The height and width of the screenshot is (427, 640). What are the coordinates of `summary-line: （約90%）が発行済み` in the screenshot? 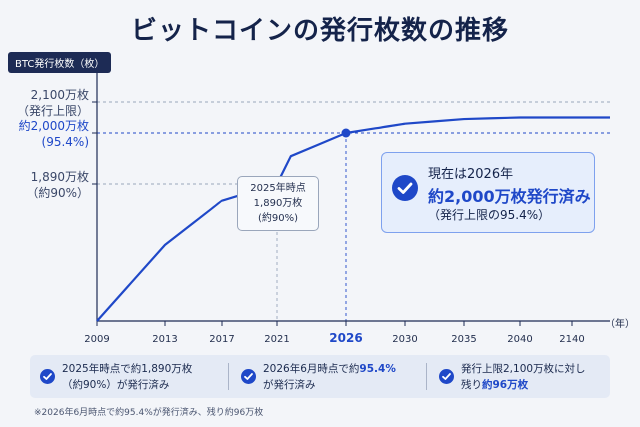 It's located at (116, 385).